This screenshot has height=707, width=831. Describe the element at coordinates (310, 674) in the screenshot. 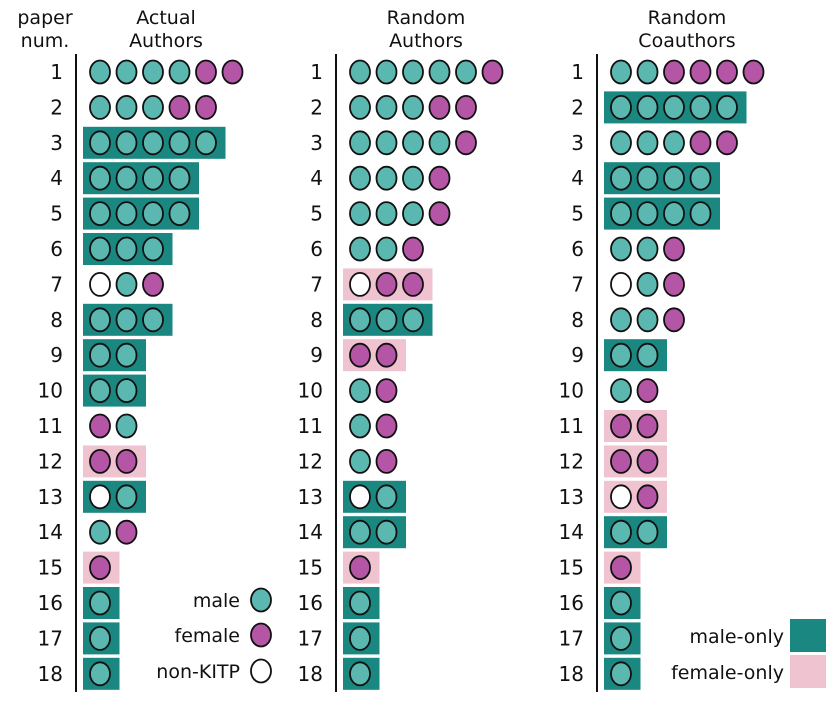

I see `paper-number: 18` at that location.